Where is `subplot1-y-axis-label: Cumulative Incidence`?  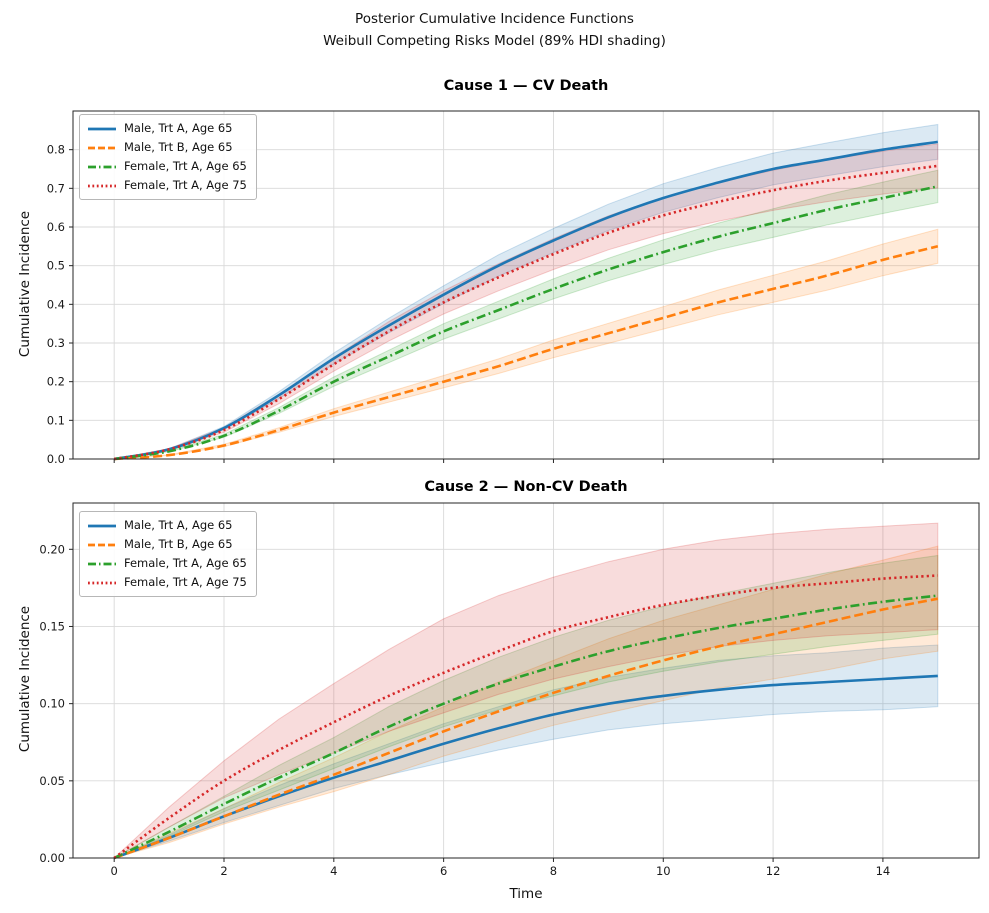 subplot1-y-axis-label: Cumulative Incidence is located at coordinates (25, 284).